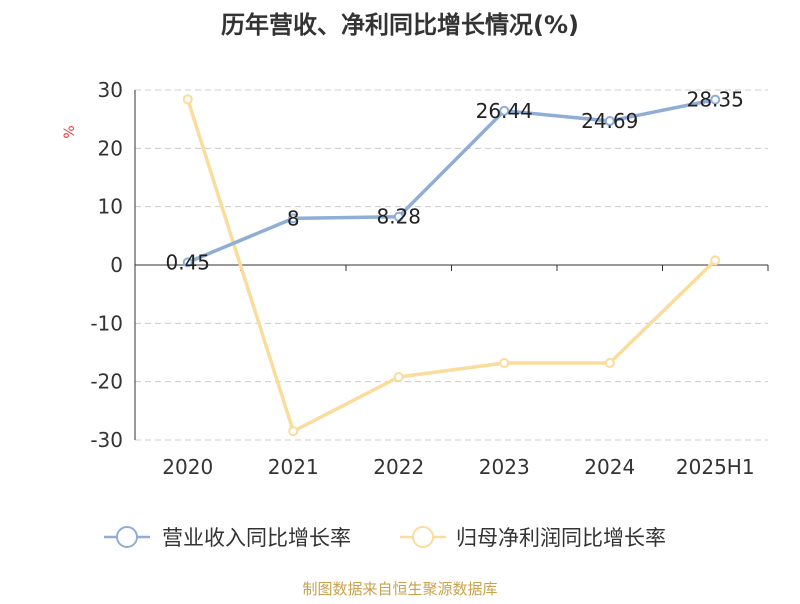 This screenshot has height=604, width=800. I want to click on chart-title: 历年营收、净利同比增长情况(%), so click(400, 25).